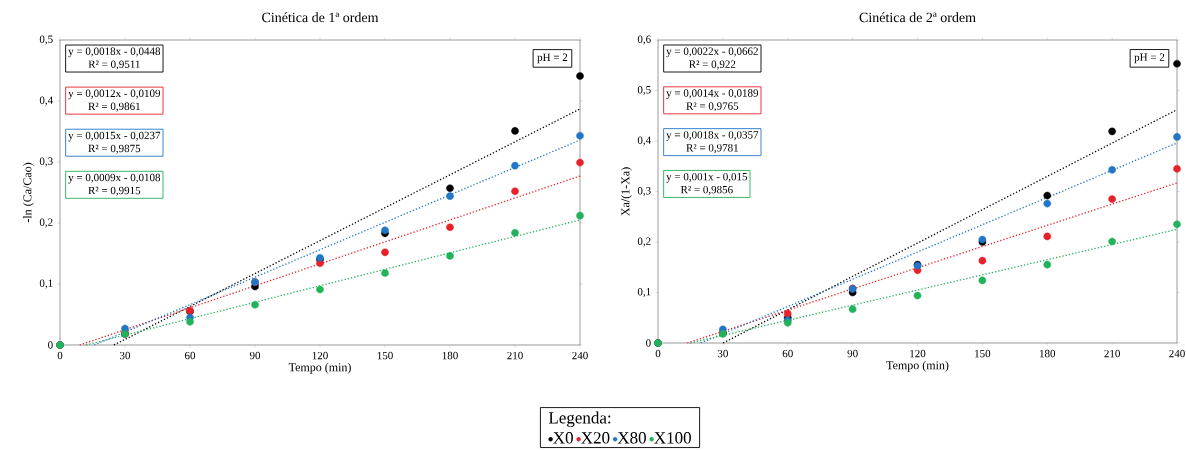 This screenshot has width=1186, height=450. I want to click on annotation: R² = 0,9765, so click(712, 107).